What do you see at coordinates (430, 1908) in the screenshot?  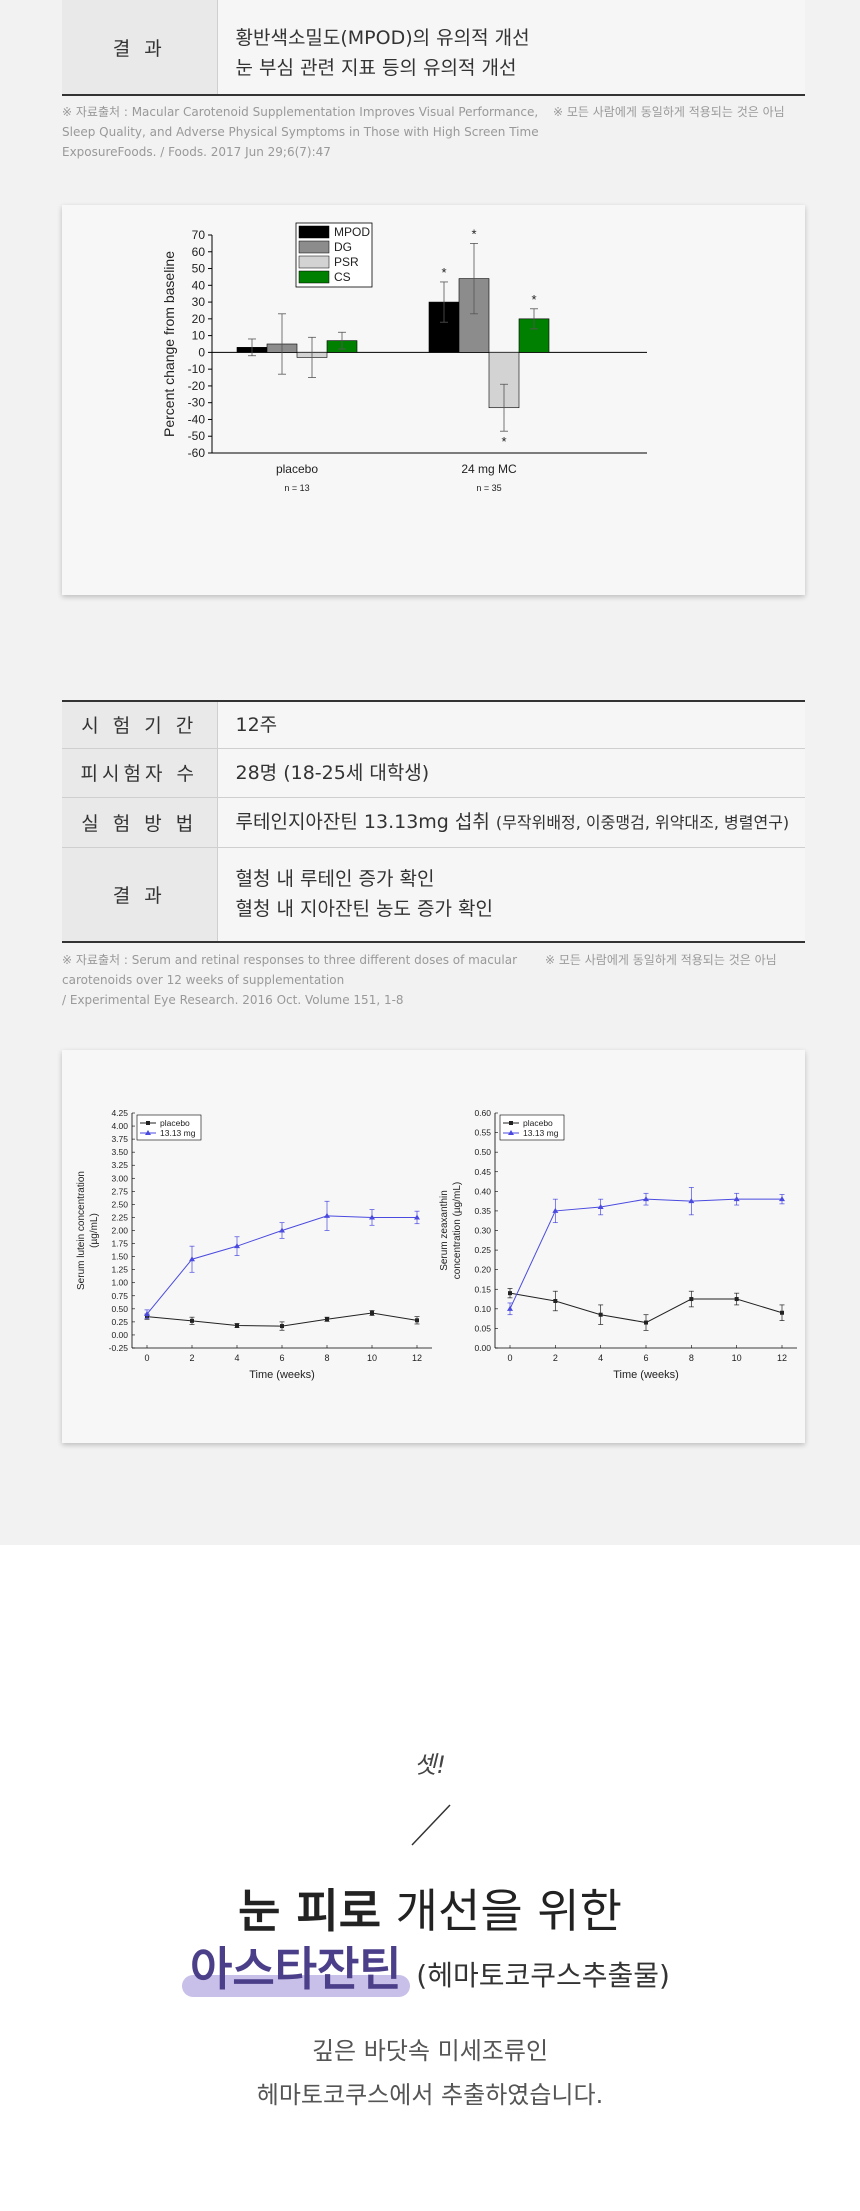 I see `promo-headline: 눈 피로 개선을 위한` at bounding box center [430, 1908].